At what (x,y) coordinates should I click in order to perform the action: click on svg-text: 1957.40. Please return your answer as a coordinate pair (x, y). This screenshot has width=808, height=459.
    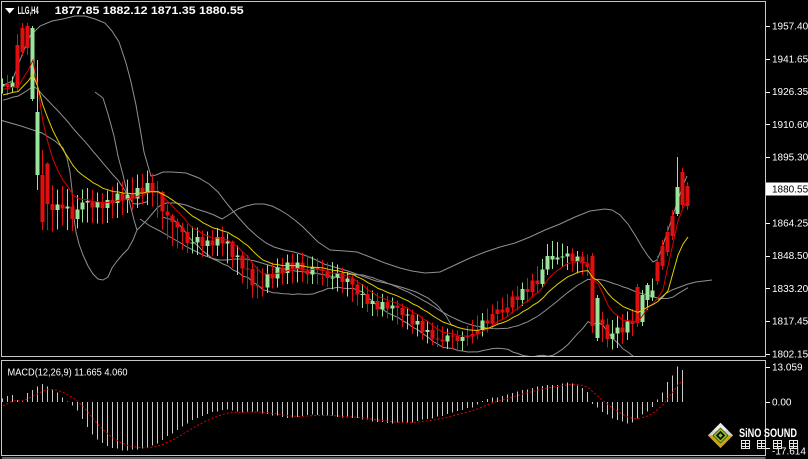
    Looking at the image, I should click on (790, 27).